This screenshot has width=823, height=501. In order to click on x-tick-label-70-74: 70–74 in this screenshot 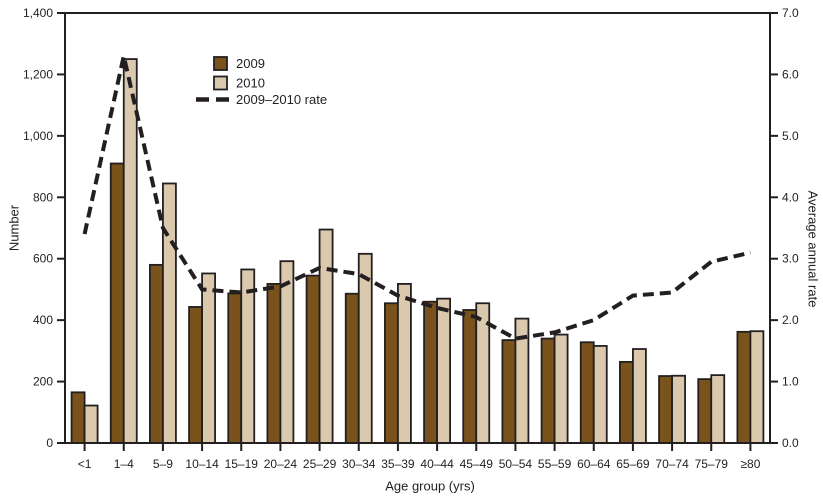, I will do `click(672, 464)`.